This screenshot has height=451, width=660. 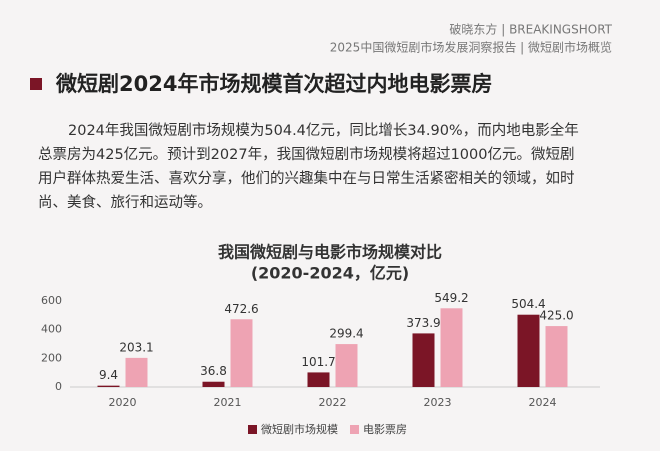 What do you see at coordinates (333, 402) in the screenshot?
I see `x-tick-label: 2022` at bounding box center [333, 402].